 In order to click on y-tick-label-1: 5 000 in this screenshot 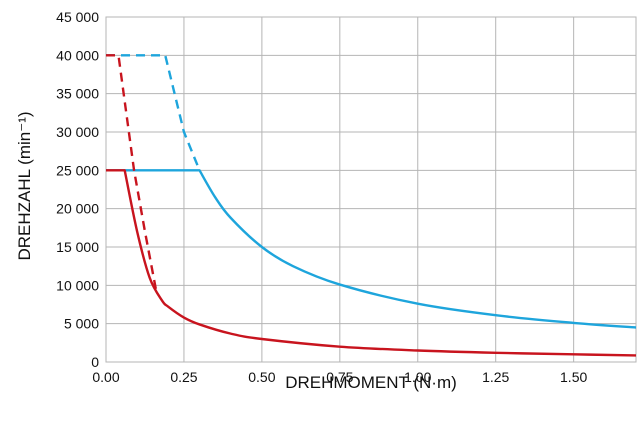, I will do `click(81, 324)`.